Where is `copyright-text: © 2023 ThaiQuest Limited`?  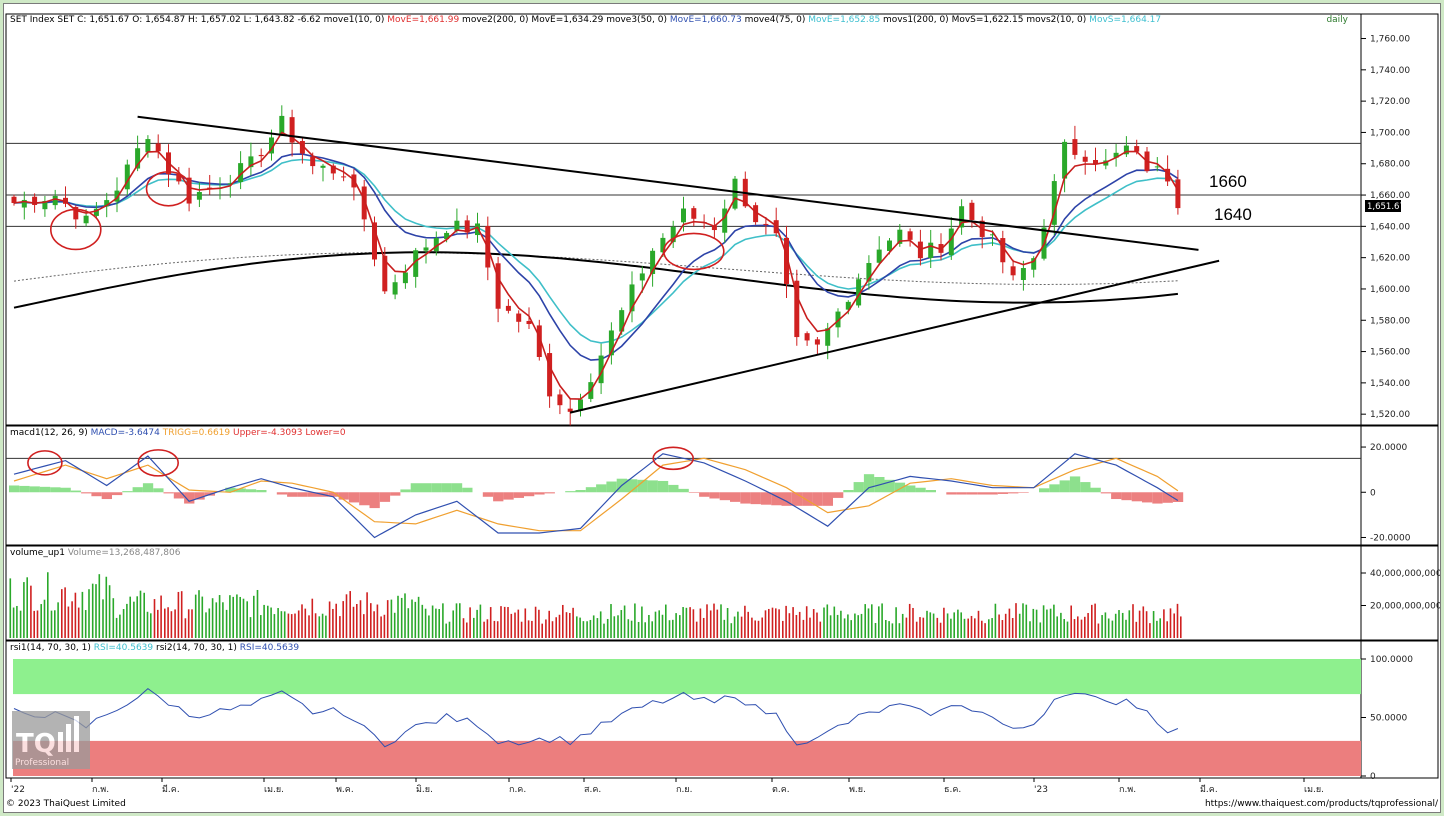 copyright-text: © 2023 ThaiQuest Limited is located at coordinates (66, 804).